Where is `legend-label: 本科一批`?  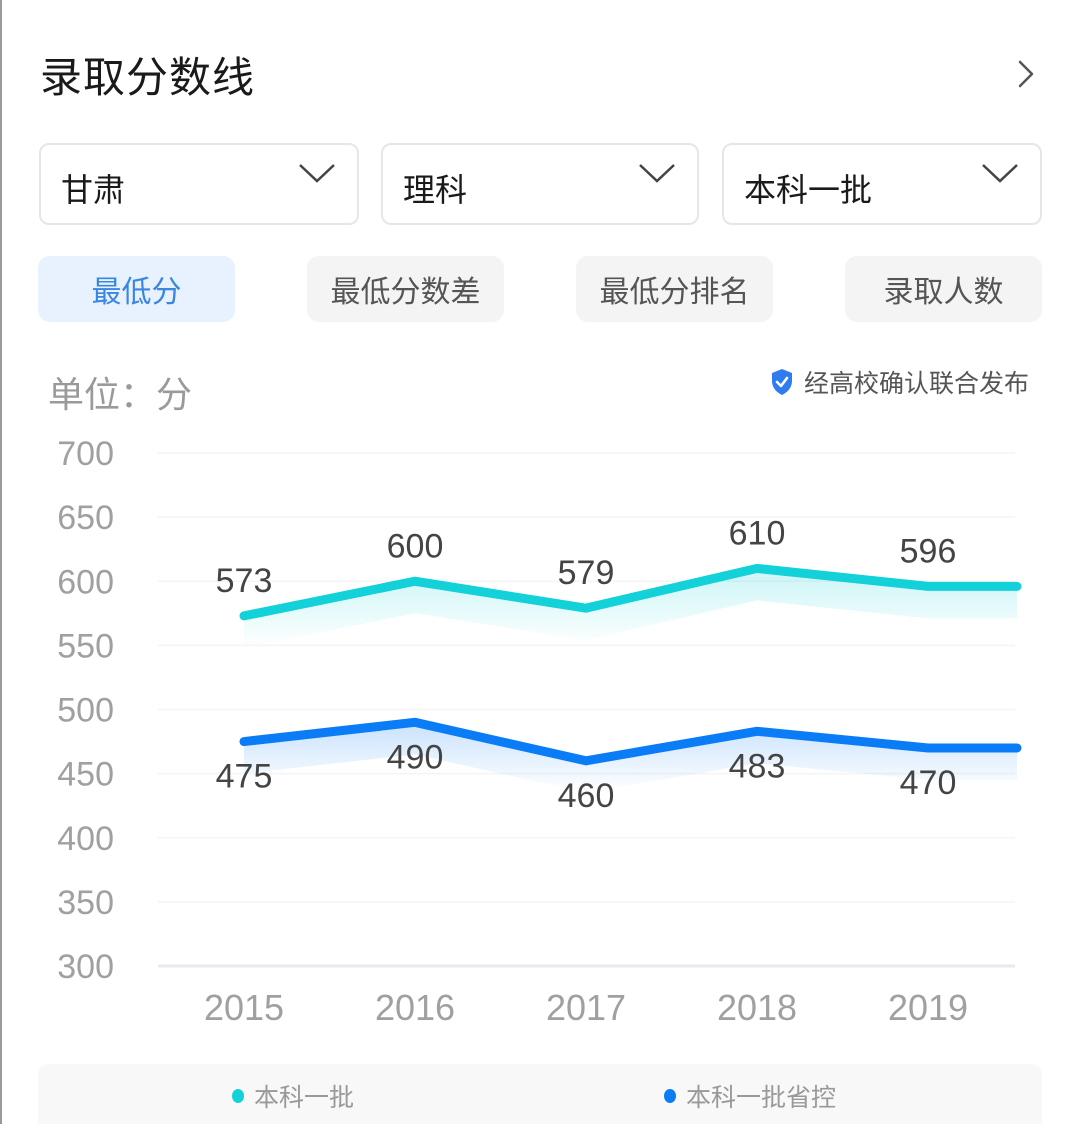
legend-label: 本科一批 is located at coordinates (304, 1097).